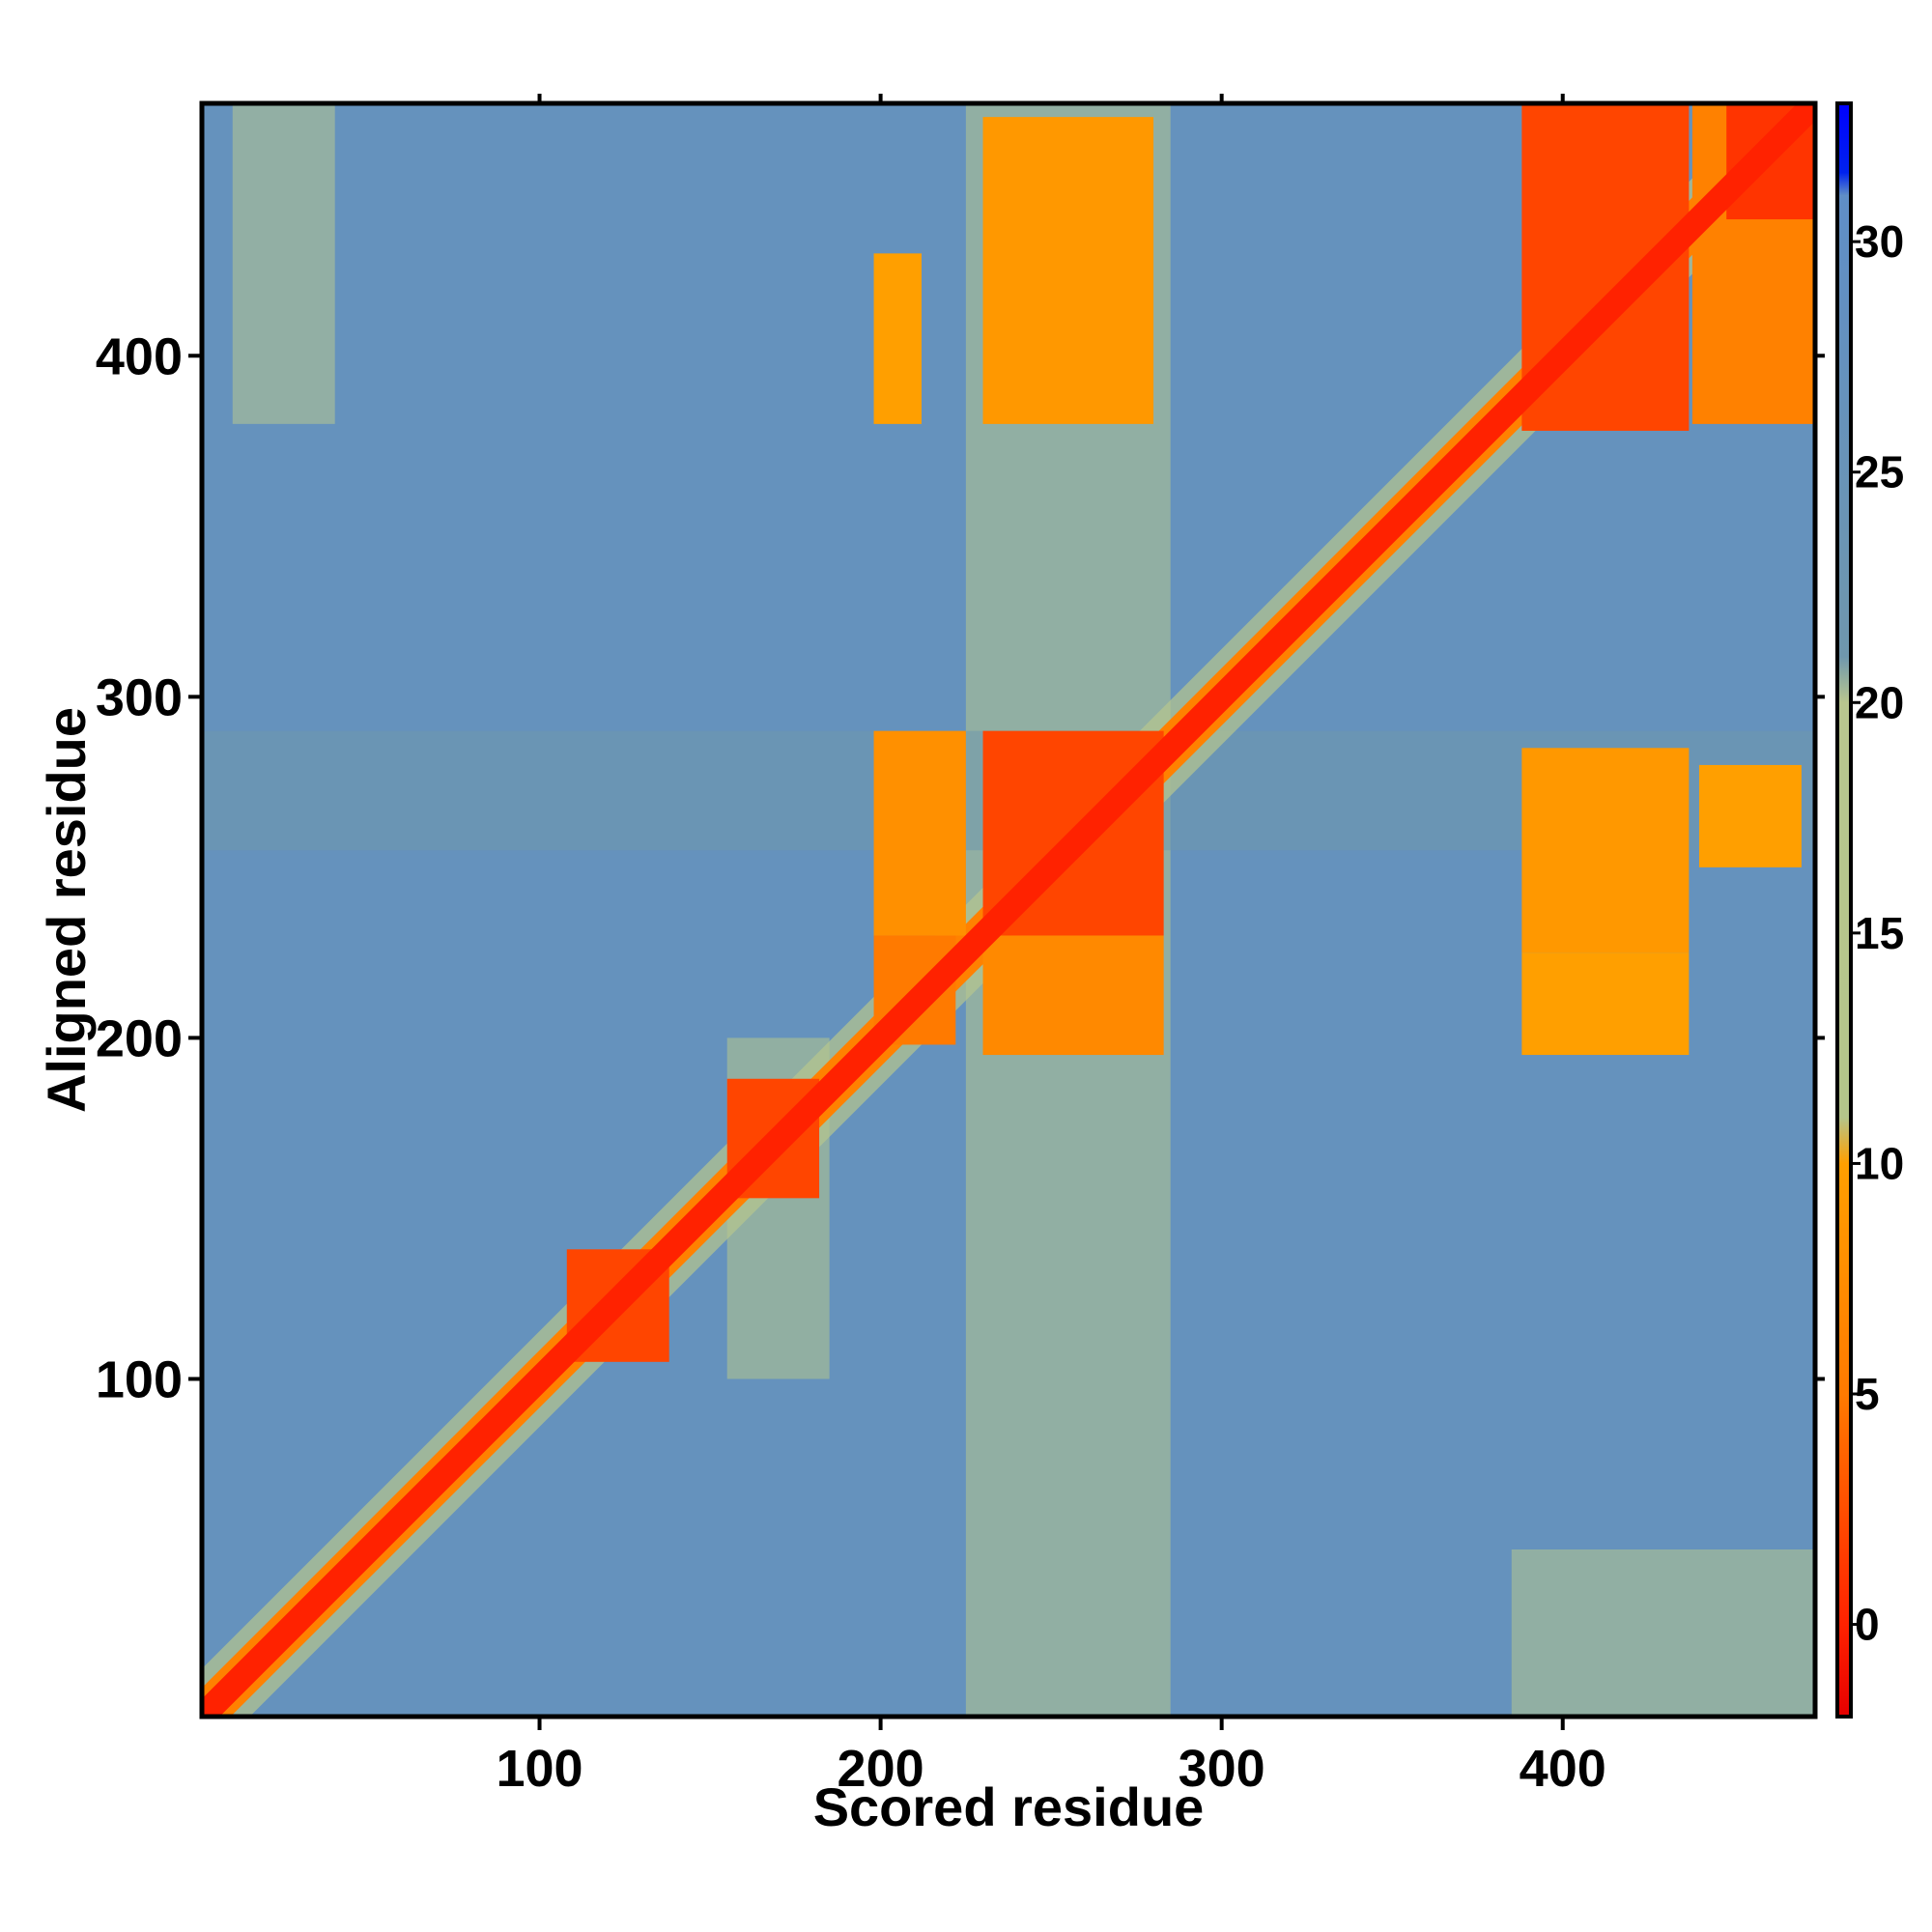  I want to click on x-tick-label: 400, so click(1563, 1769).